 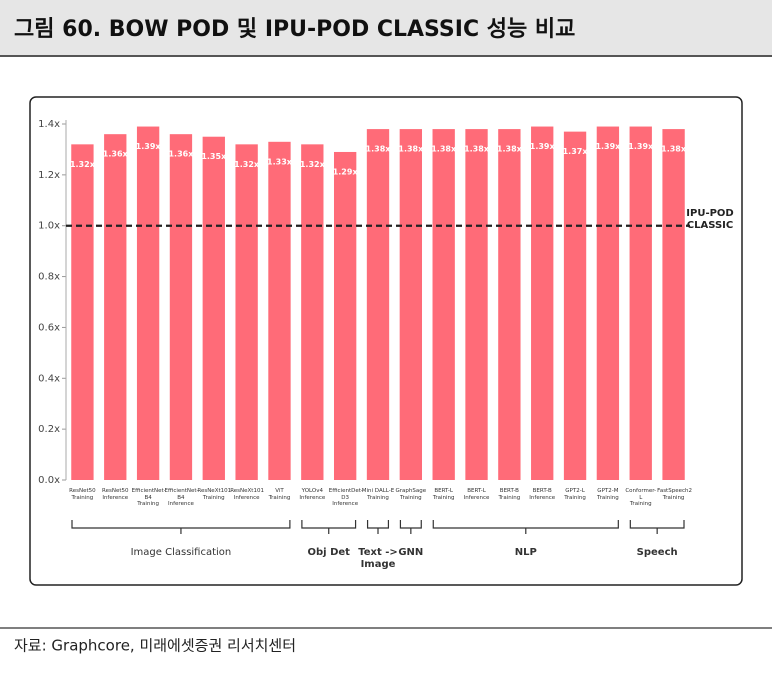 What do you see at coordinates (181, 552) in the screenshot?
I see `group-label: Image Classification` at bounding box center [181, 552].